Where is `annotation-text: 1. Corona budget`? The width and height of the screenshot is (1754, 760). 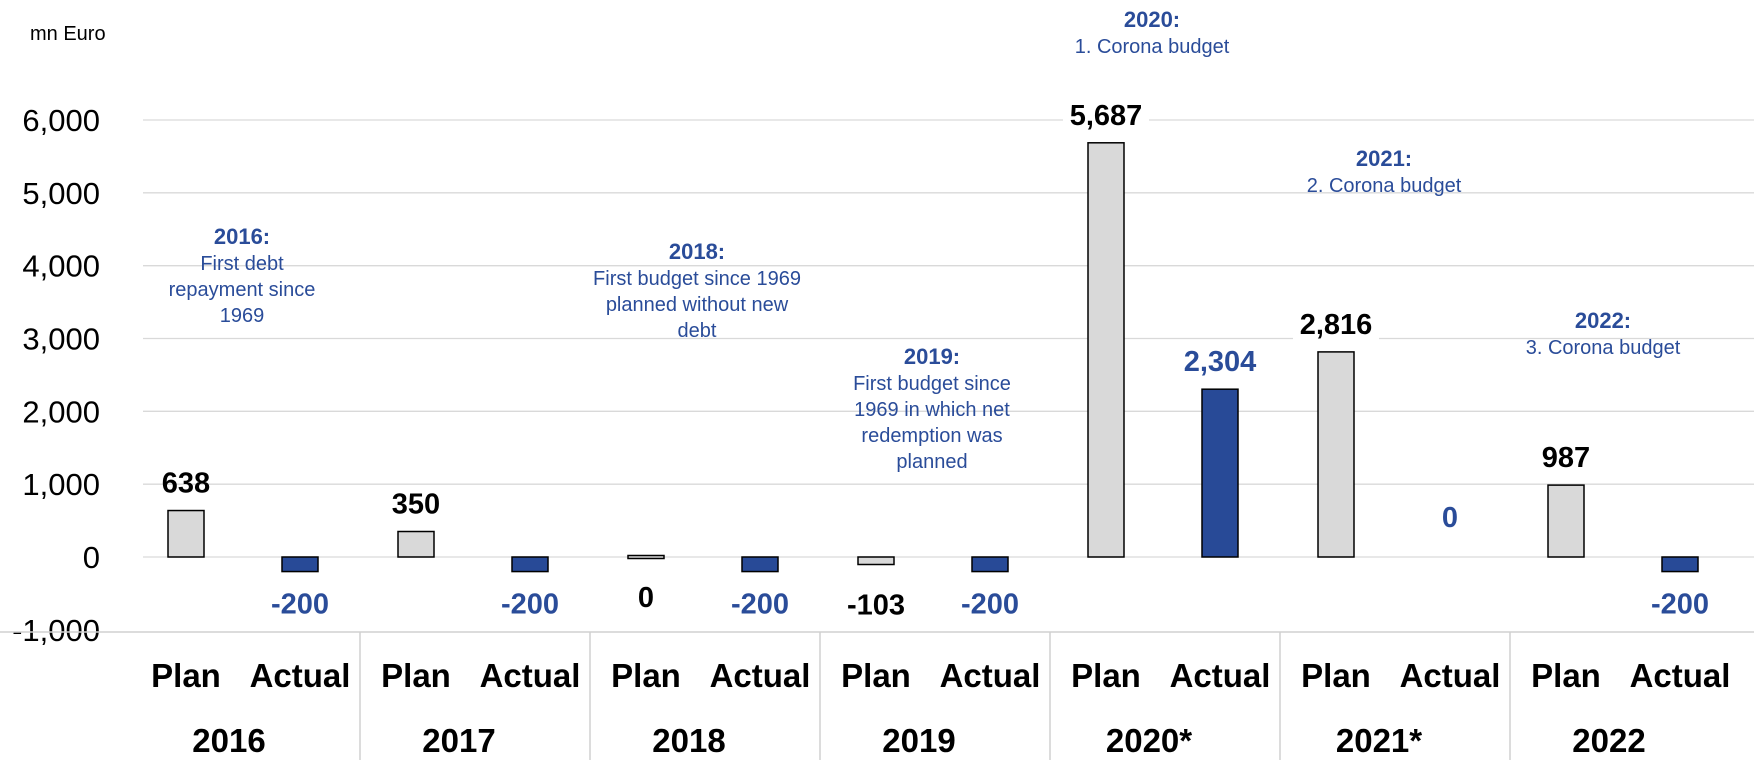 annotation-text: 1. Corona budget is located at coordinates (1152, 47).